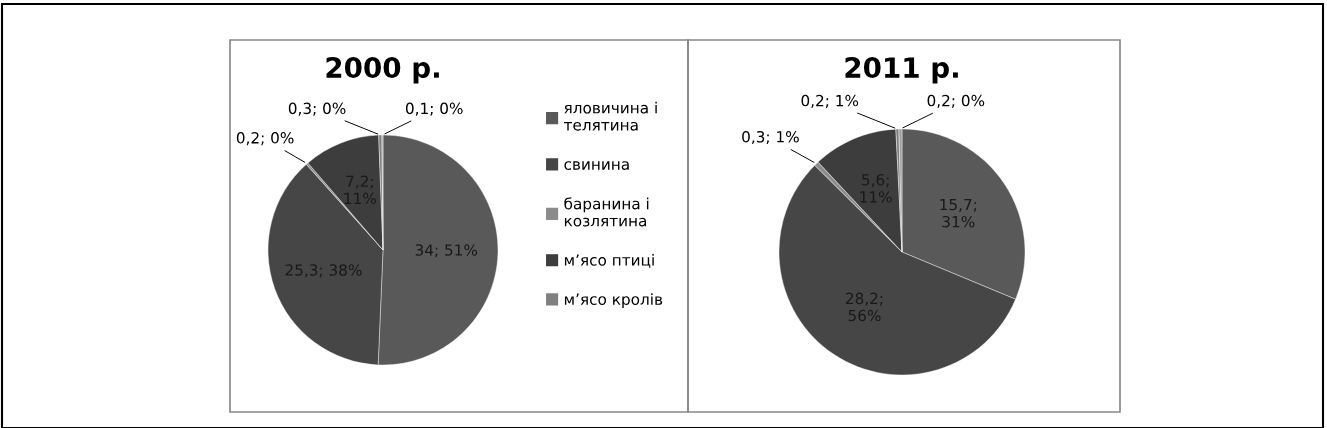 The height and width of the screenshot is (428, 1327). I want to click on legend-label: м’ясо кролів, so click(613, 300).